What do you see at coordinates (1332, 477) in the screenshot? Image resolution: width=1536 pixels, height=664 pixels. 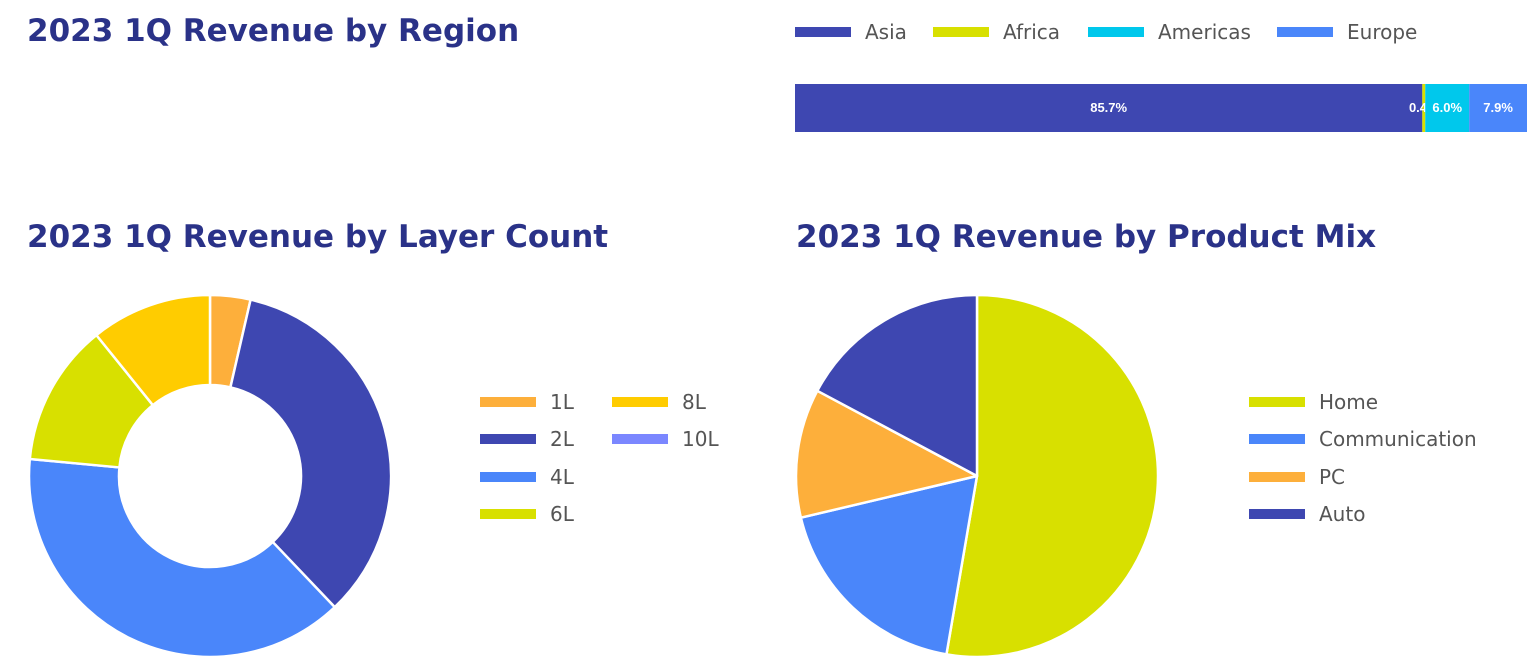 I see `legend-label-pc: PC` at bounding box center [1332, 477].